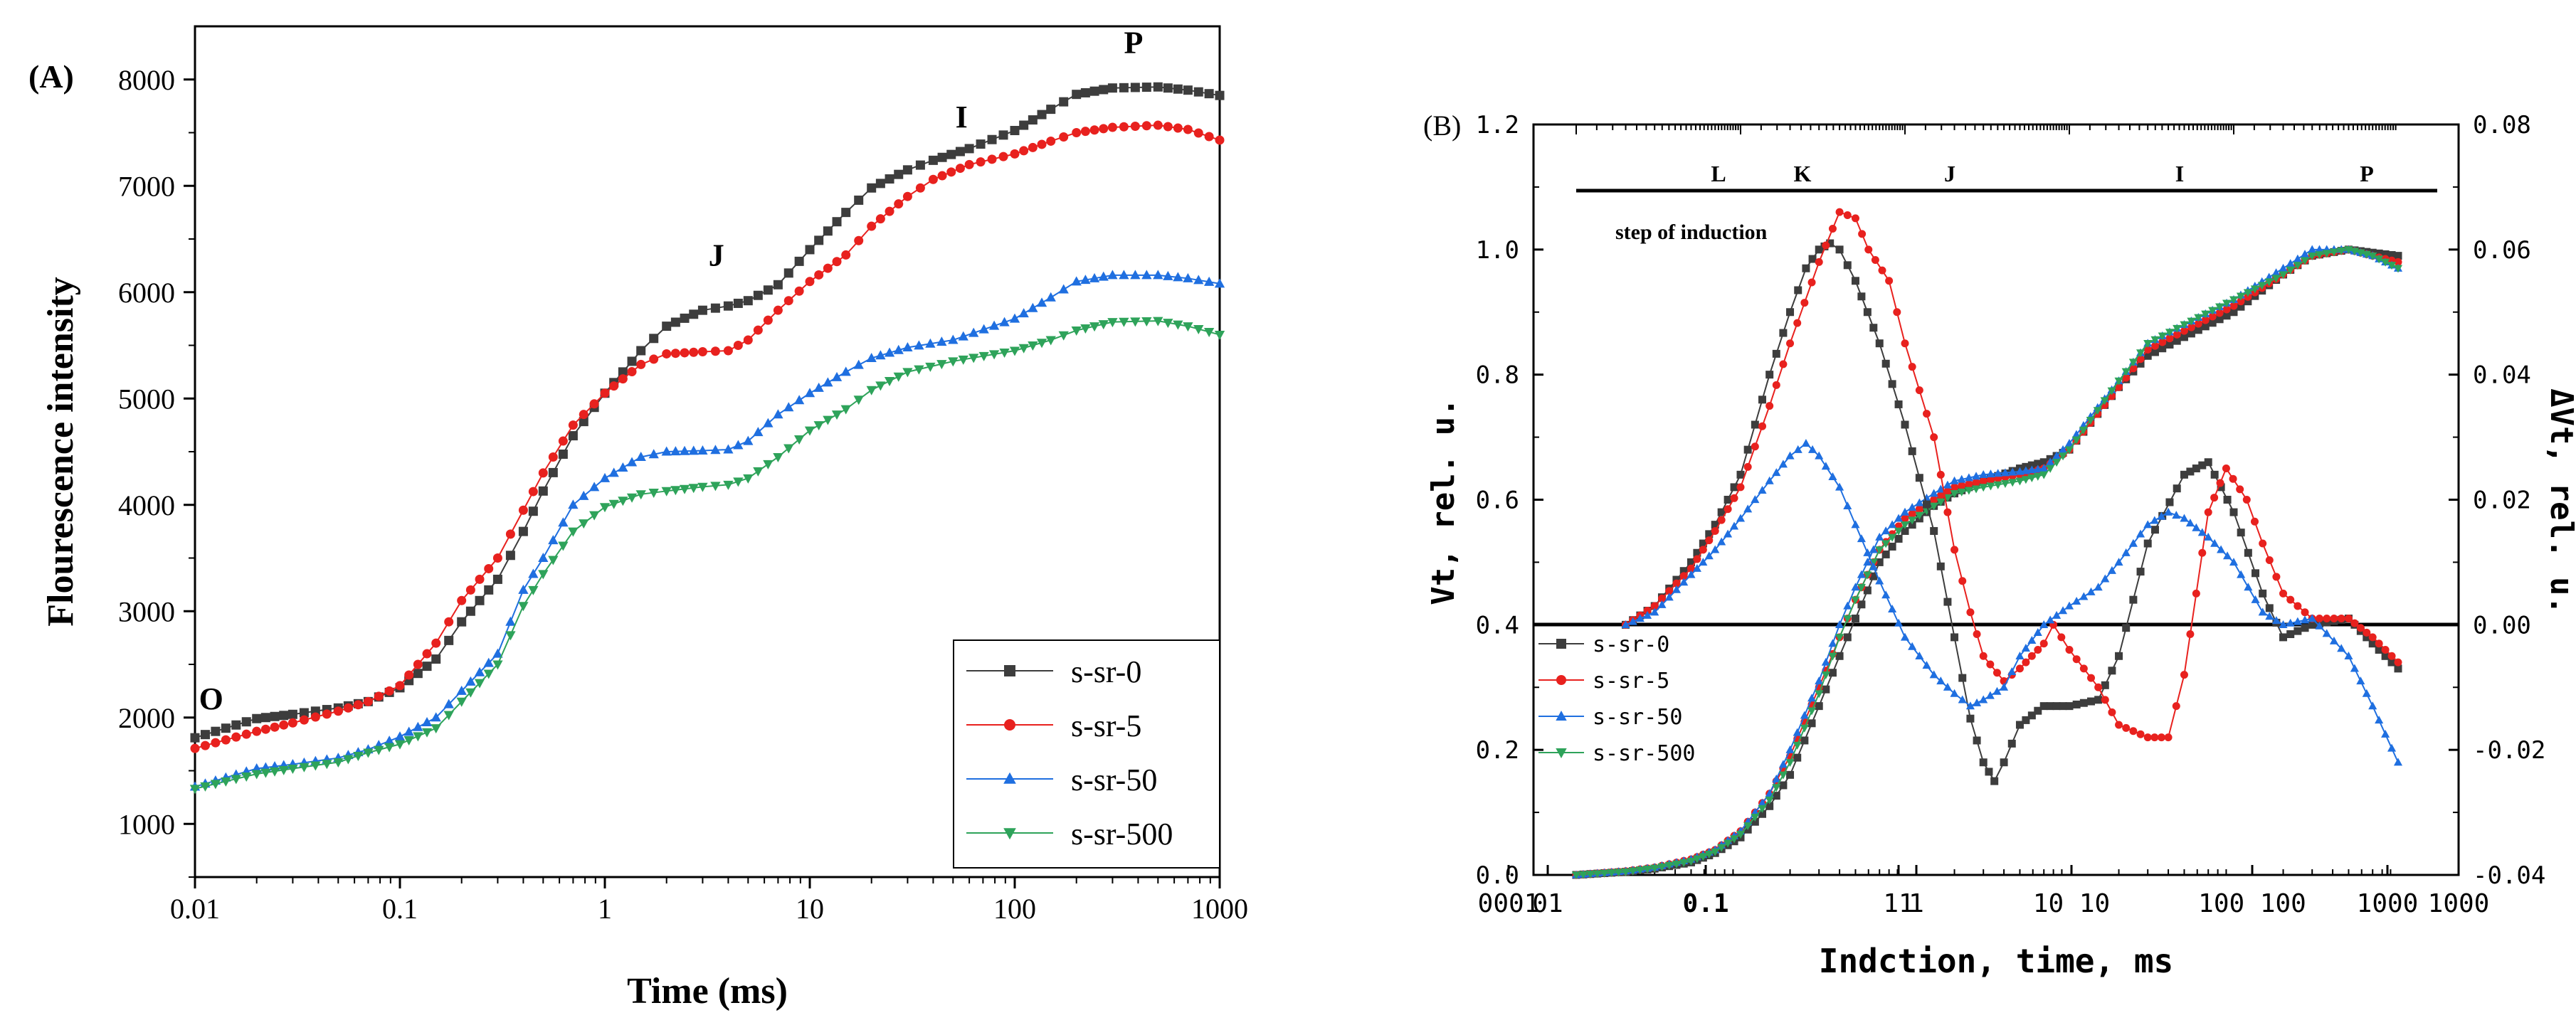  What do you see at coordinates (707, 991) in the screenshot?
I see `panel-a-x-axis-title: Time (ms)` at bounding box center [707, 991].